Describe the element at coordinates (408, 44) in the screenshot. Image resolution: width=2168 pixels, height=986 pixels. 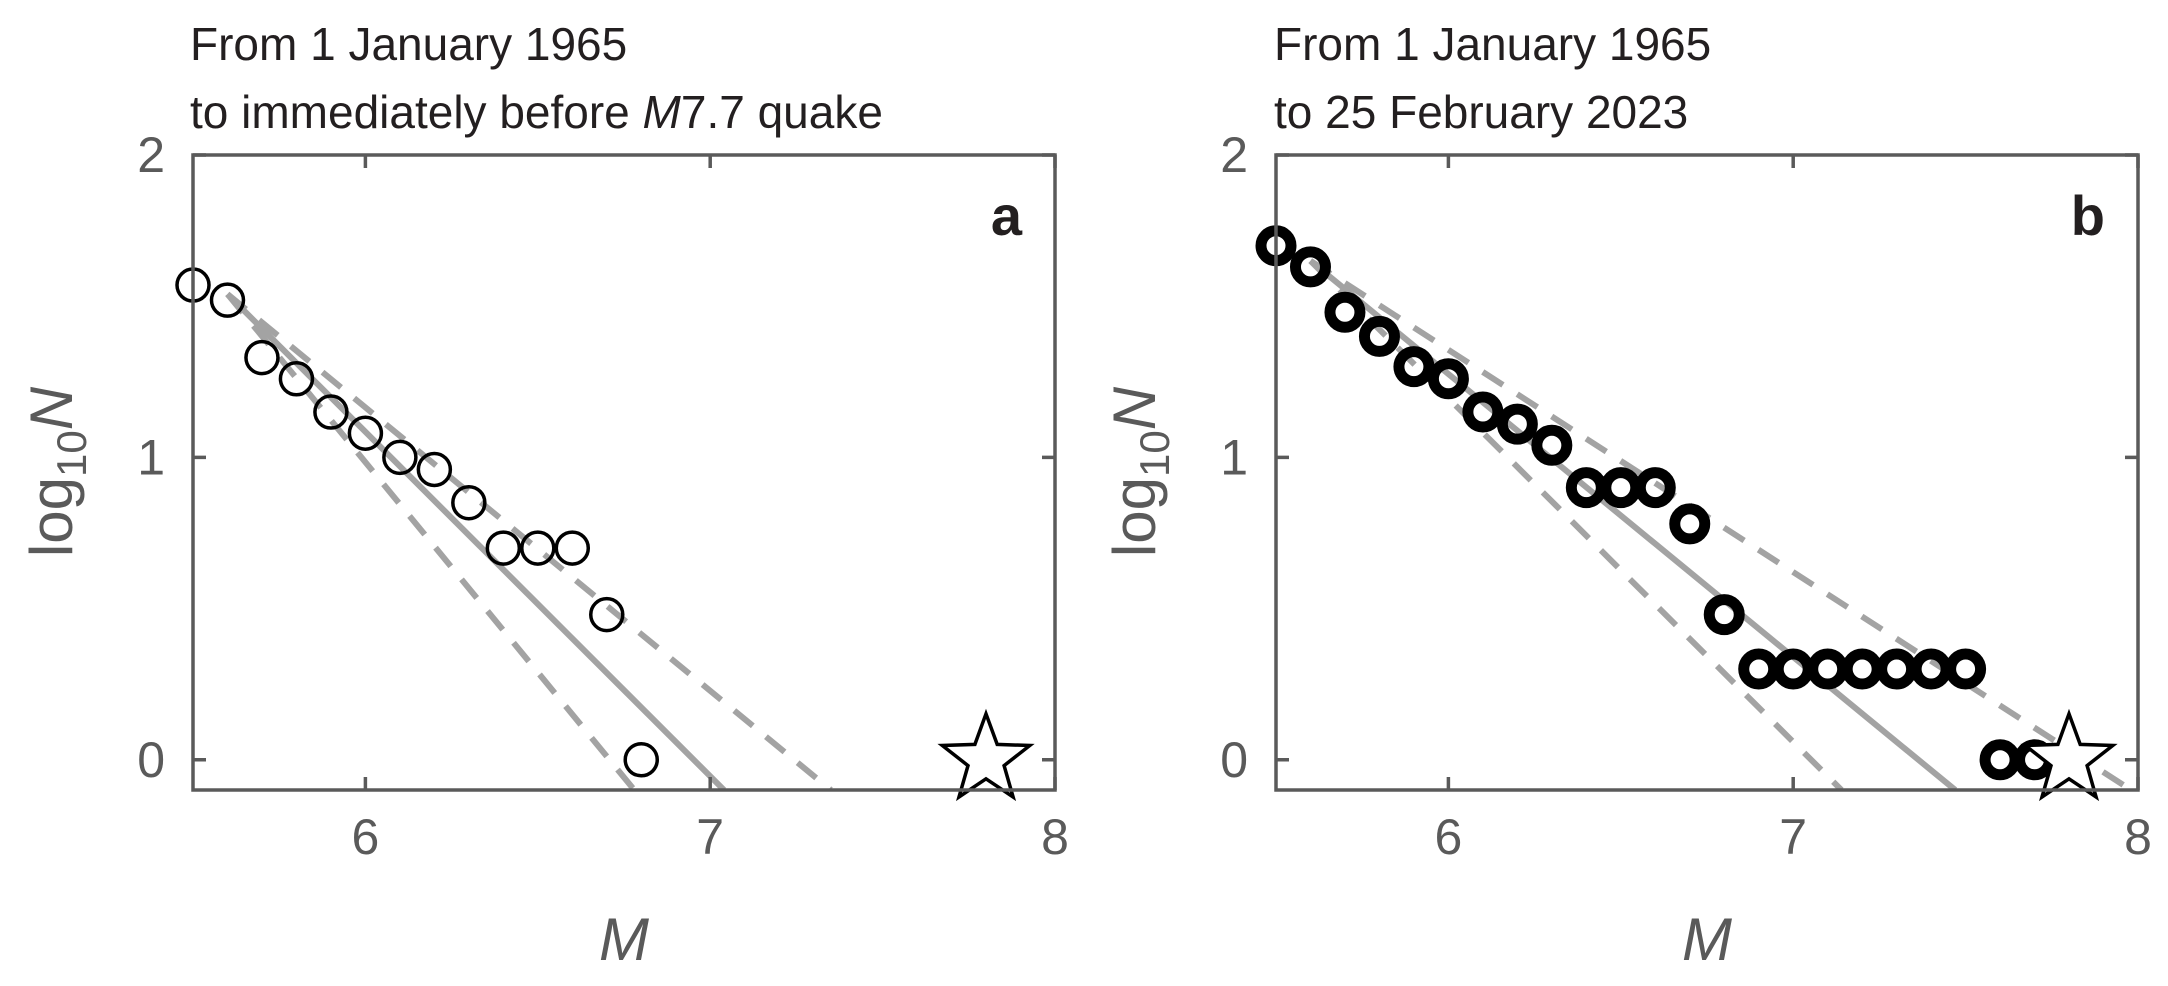
I see `panel-a-title-line-1: From 1 January 1965` at that location.